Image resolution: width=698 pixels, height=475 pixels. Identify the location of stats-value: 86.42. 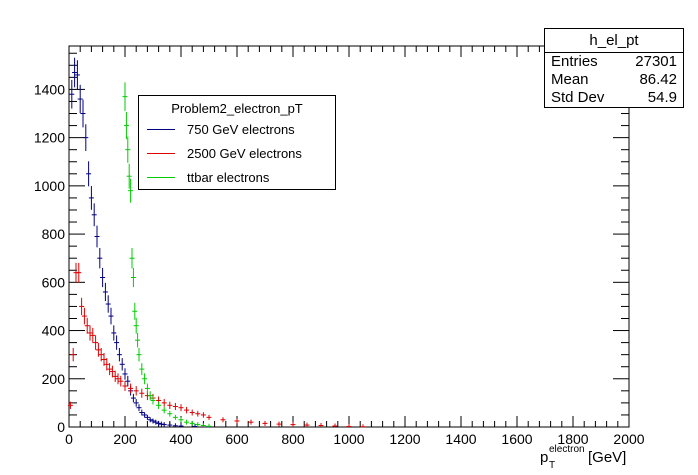
(658, 79).